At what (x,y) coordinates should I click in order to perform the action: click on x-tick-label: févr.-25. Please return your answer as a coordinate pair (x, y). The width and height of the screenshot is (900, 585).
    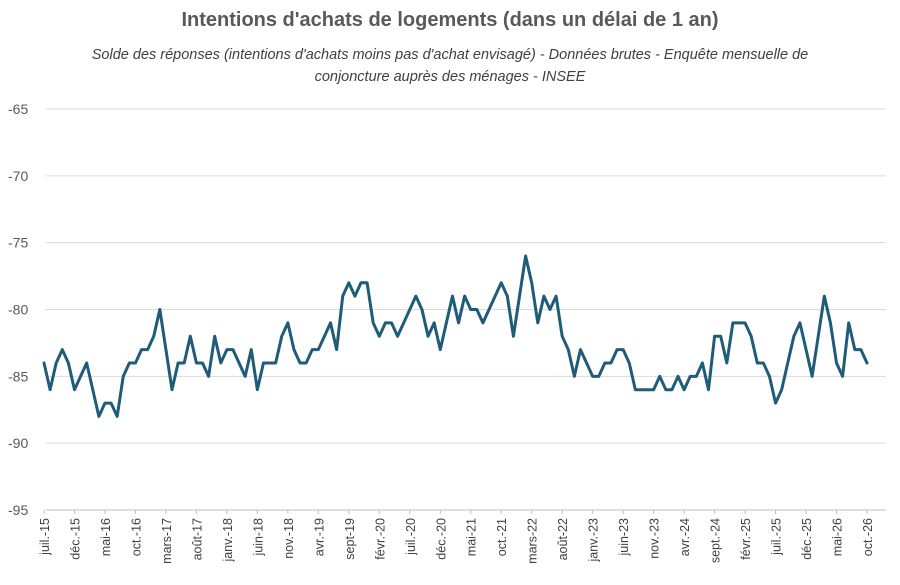
    Looking at the image, I should click on (746, 539).